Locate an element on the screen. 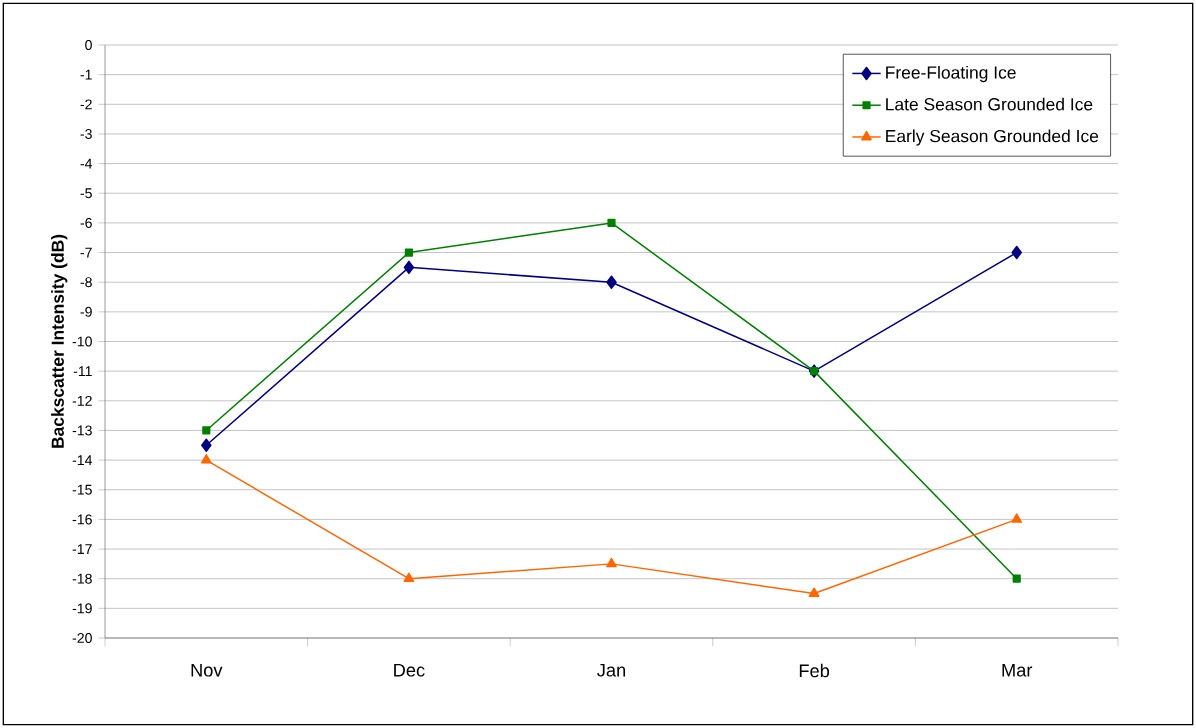 The width and height of the screenshot is (1196, 728). y-tick-label: -8 is located at coordinates (86, 282).